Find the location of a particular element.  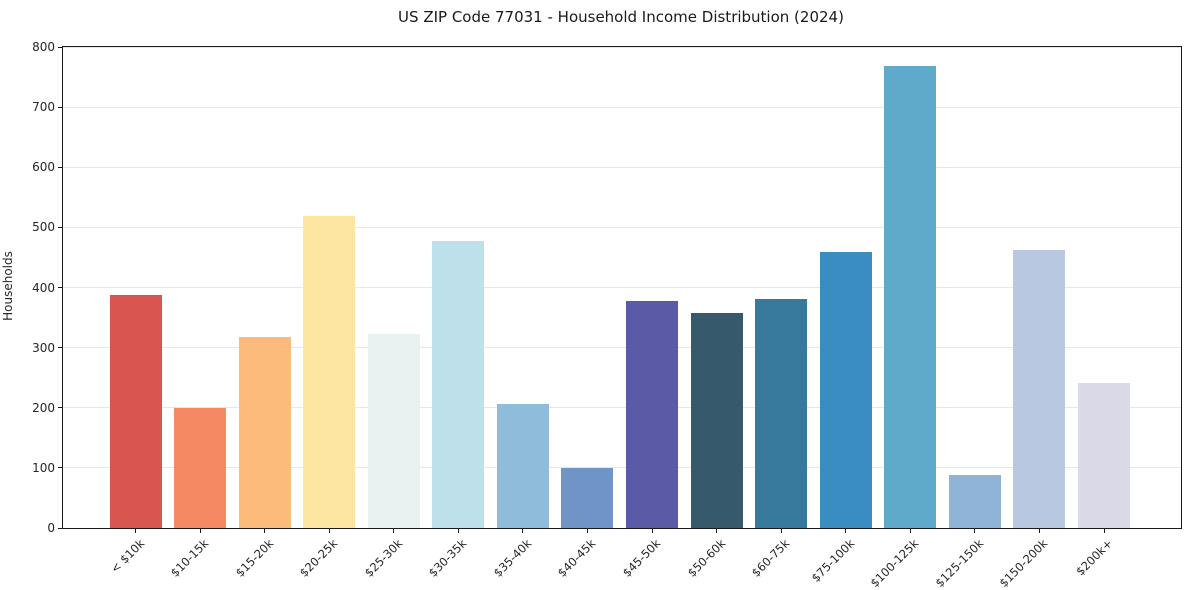

bar-125-150k is located at coordinates (974, 501).